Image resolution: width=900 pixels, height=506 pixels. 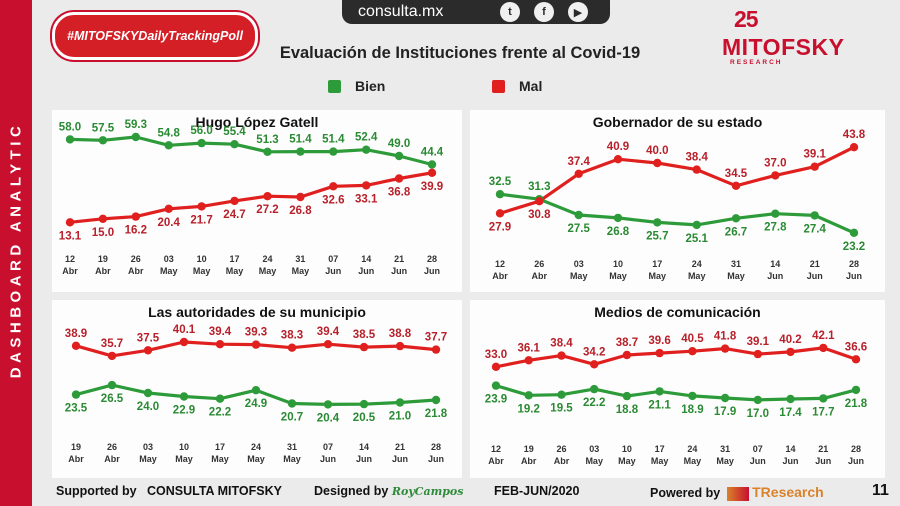 What do you see at coordinates (148, 338) in the screenshot?
I see `data-label-mal: 37.5` at bounding box center [148, 338].